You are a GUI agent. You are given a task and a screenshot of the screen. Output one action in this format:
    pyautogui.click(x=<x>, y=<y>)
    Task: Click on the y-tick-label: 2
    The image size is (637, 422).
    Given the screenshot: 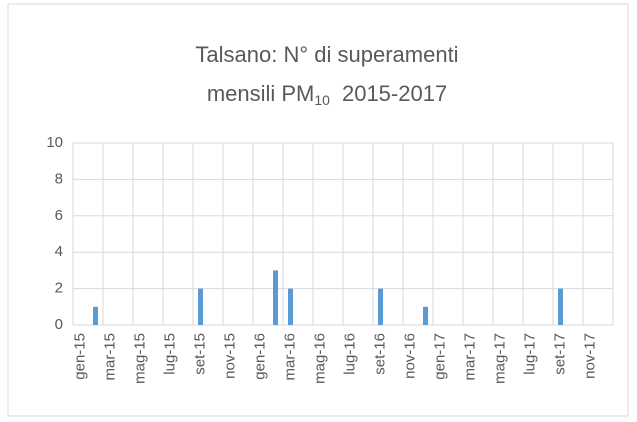 What is the action you would take?
    pyautogui.click(x=59, y=288)
    